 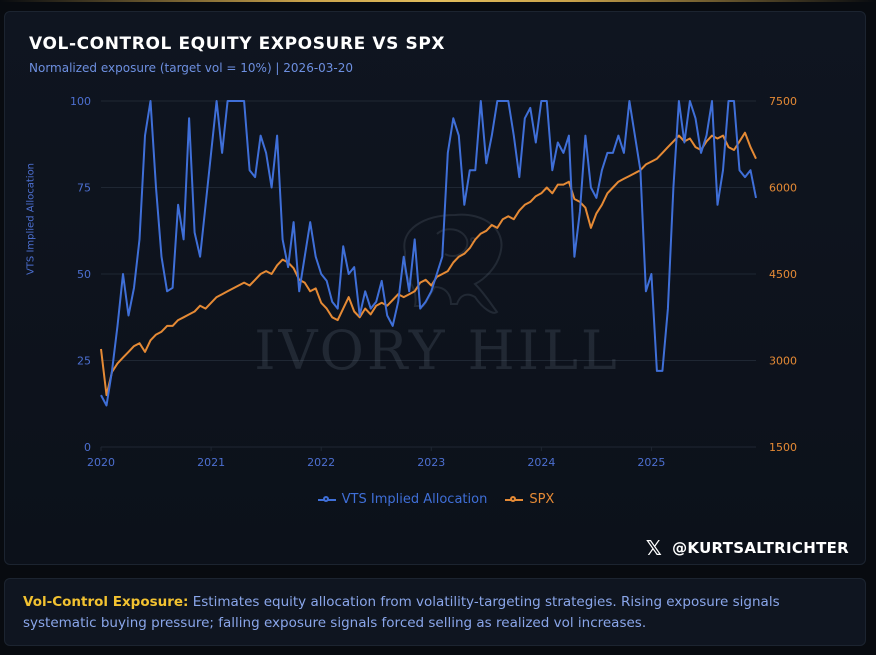 What do you see at coordinates (84, 361) in the screenshot?
I see `y-left-tick-label: 25` at bounding box center [84, 361].